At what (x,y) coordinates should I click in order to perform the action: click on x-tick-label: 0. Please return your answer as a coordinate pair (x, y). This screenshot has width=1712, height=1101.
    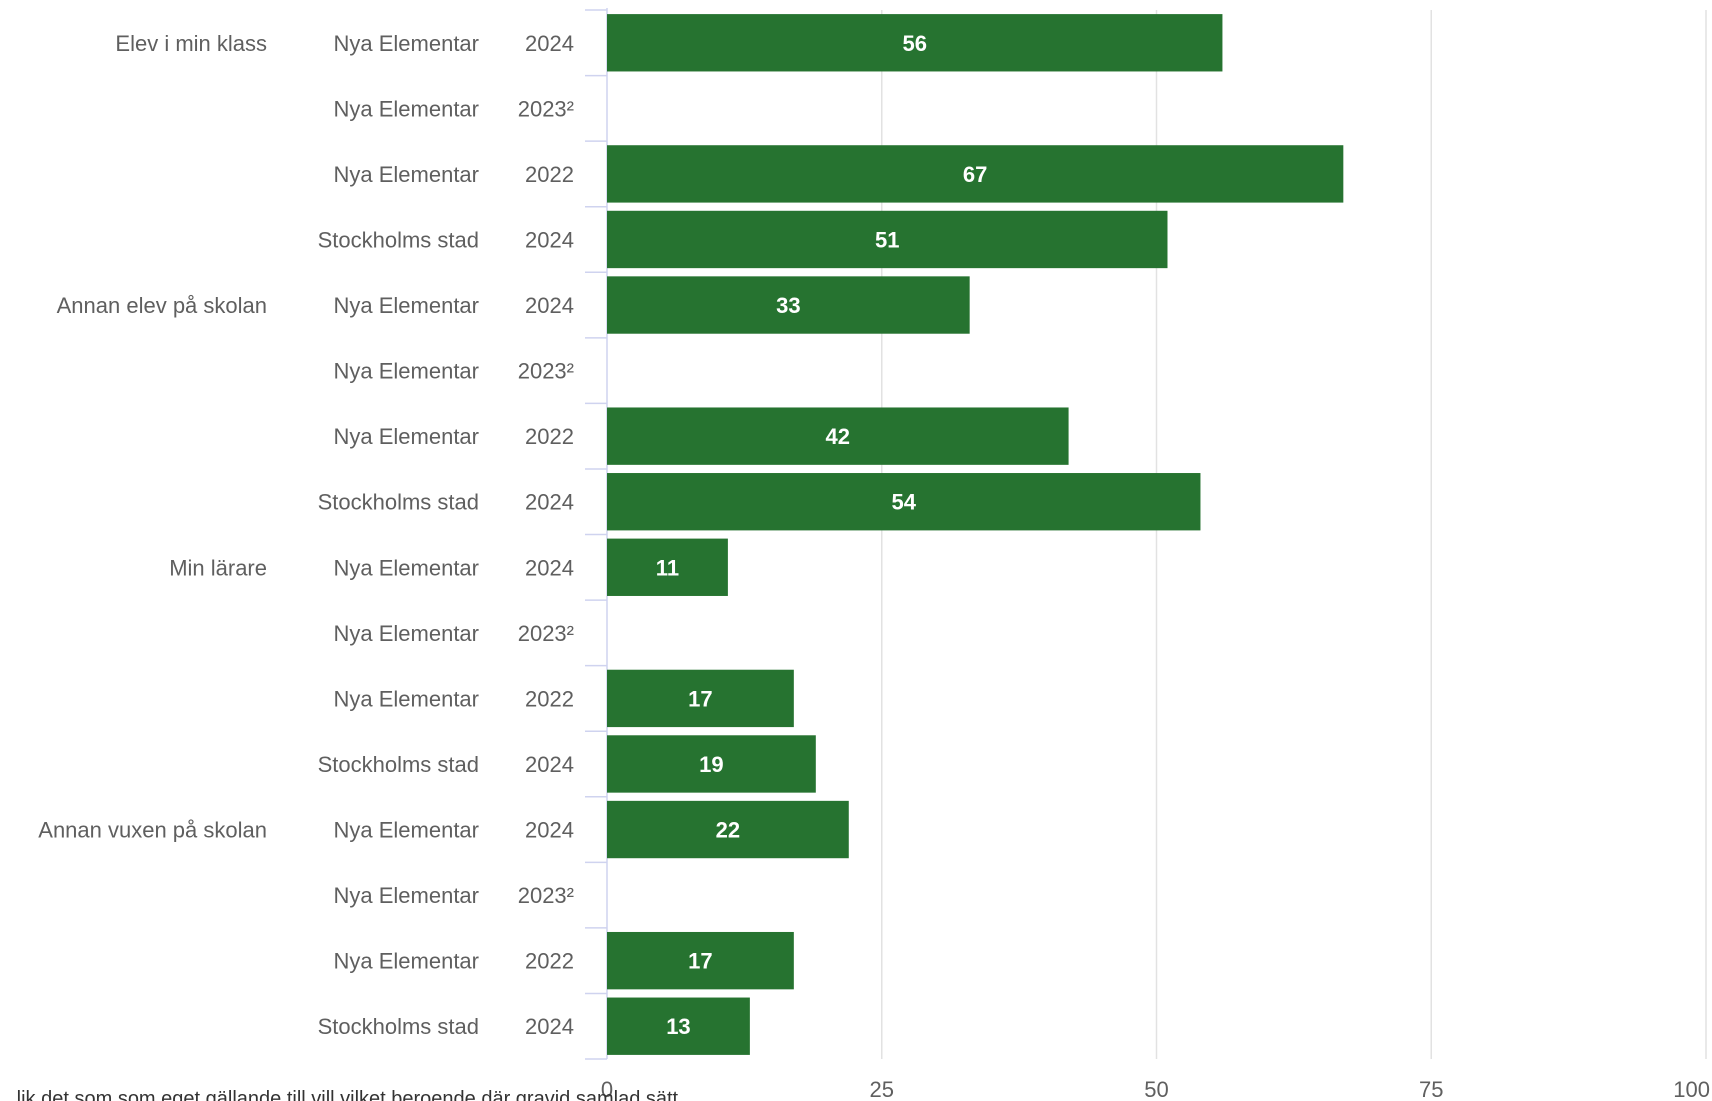
    Looking at the image, I should click on (607, 1089).